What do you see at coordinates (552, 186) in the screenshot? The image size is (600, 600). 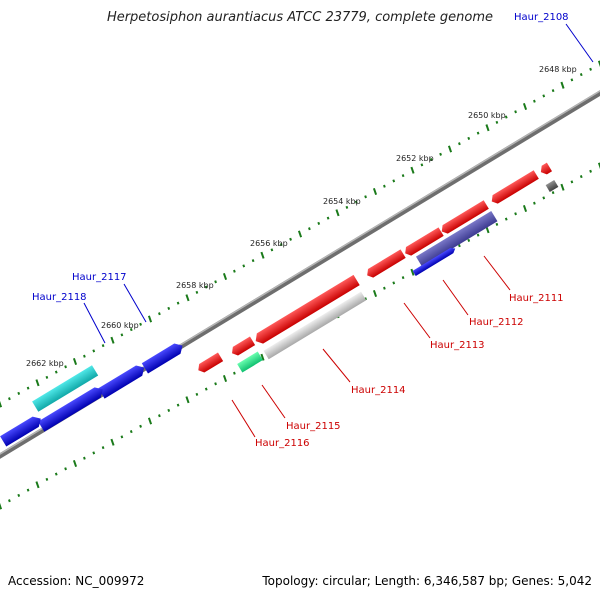 I see `gene-gray-small` at bounding box center [552, 186].